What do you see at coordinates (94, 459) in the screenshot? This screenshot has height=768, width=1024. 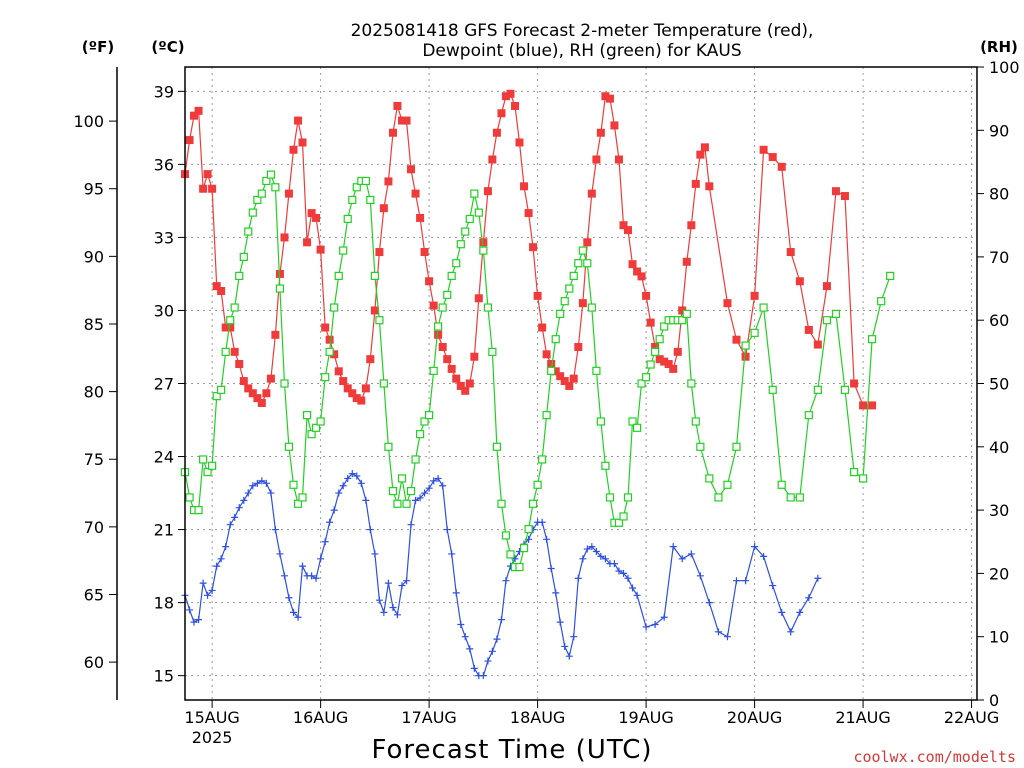 I see `fahrenheit-tick-label: 75` at bounding box center [94, 459].